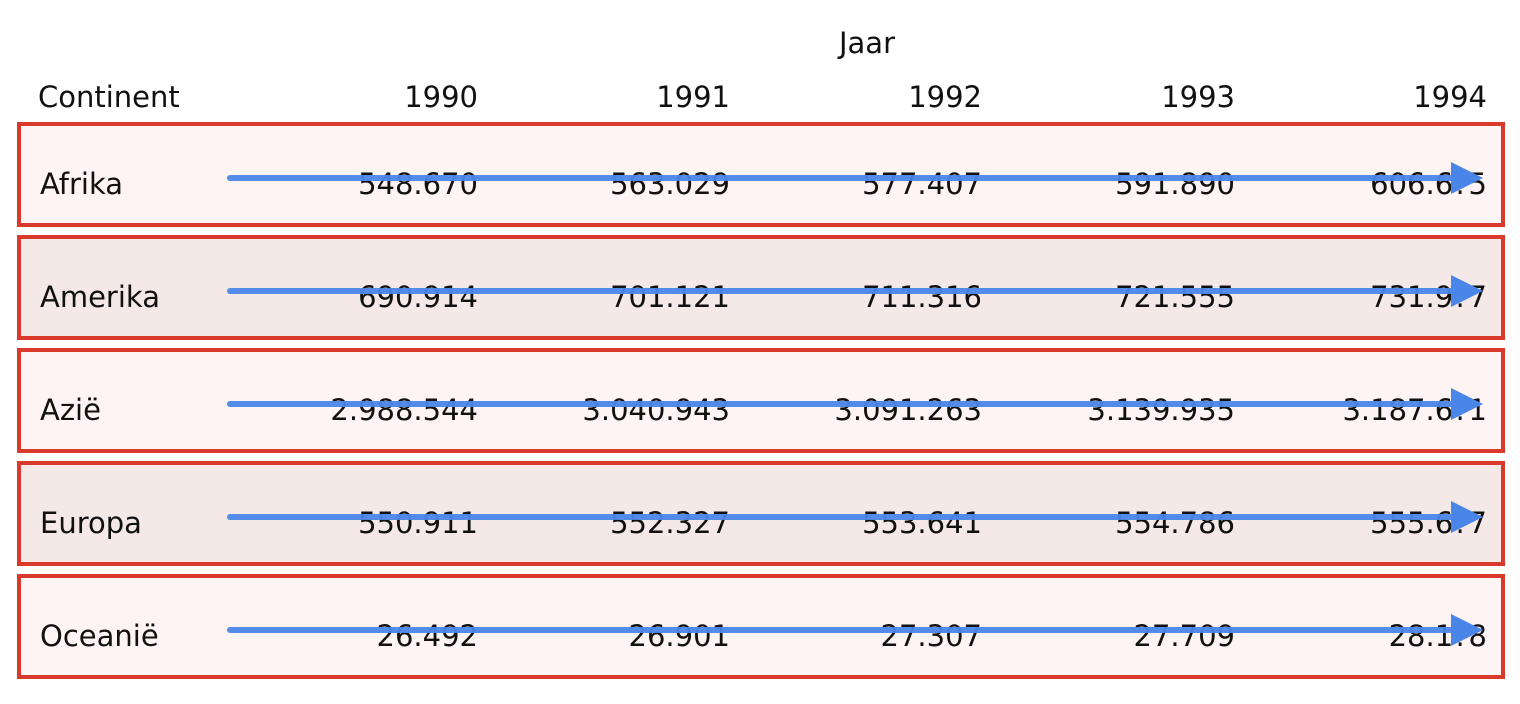 The height and width of the screenshot is (704, 1520). What do you see at coordinates (1175, 523) in the screenshot?
I see `cell-europa-1993: 554.786` at bounding box center [1175, 523].